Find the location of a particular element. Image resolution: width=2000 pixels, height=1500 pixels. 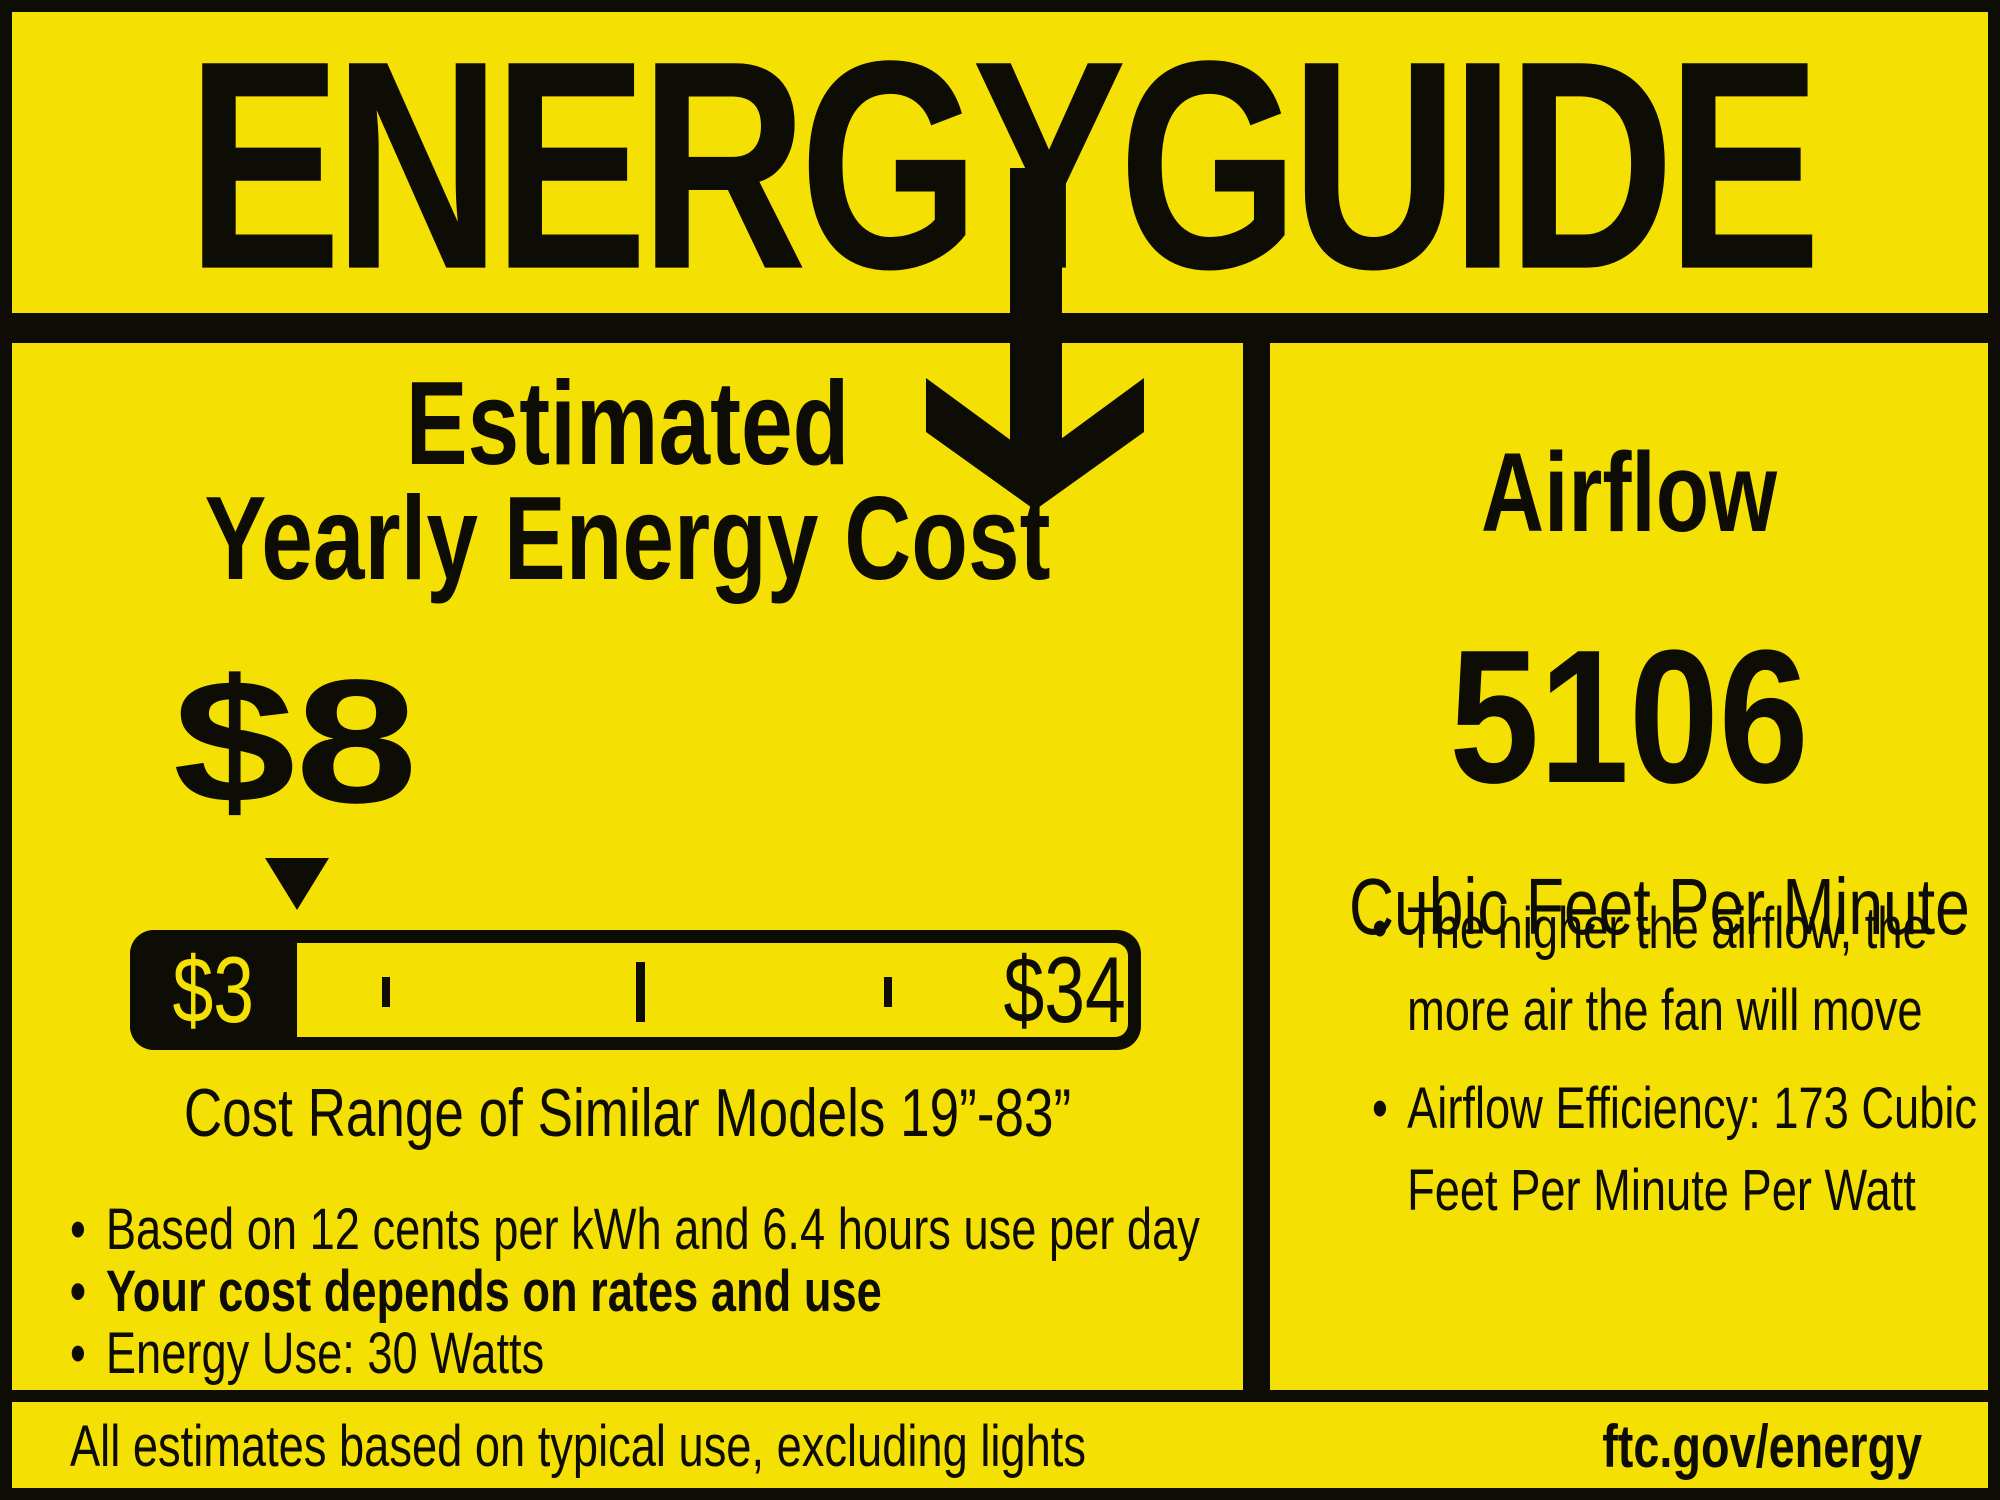

cost-range-fill: $3 is located at coordinates (213, 990).